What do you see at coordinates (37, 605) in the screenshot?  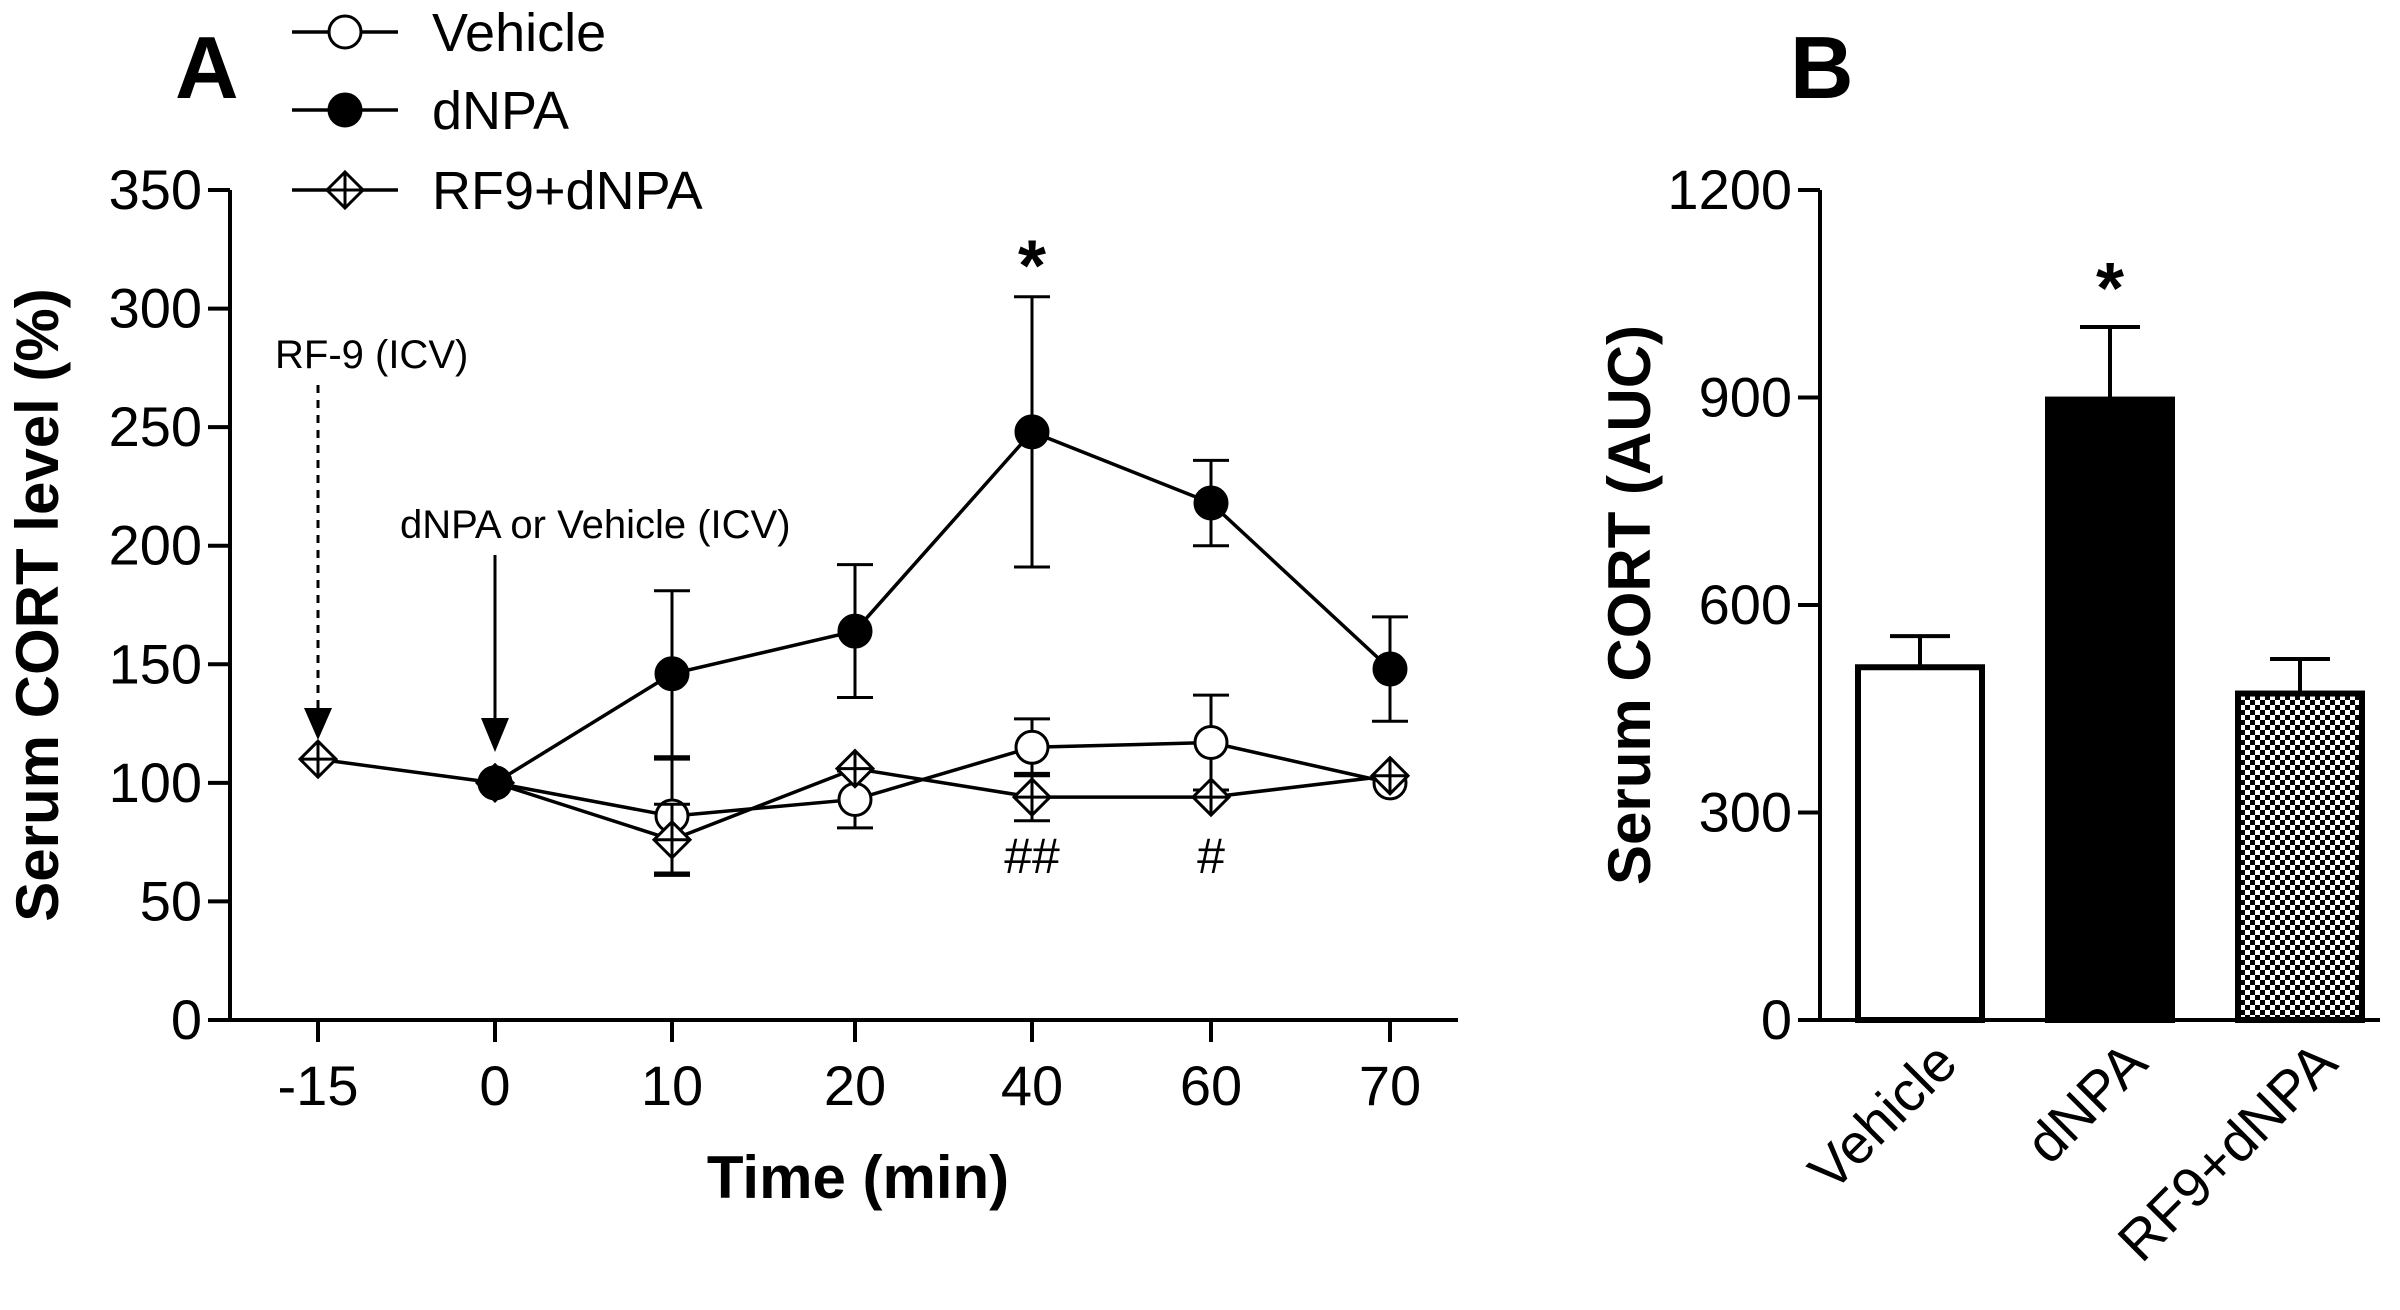 I see `y-axis-title: Serum CORT level (%)` at bounding box center [37, 605].